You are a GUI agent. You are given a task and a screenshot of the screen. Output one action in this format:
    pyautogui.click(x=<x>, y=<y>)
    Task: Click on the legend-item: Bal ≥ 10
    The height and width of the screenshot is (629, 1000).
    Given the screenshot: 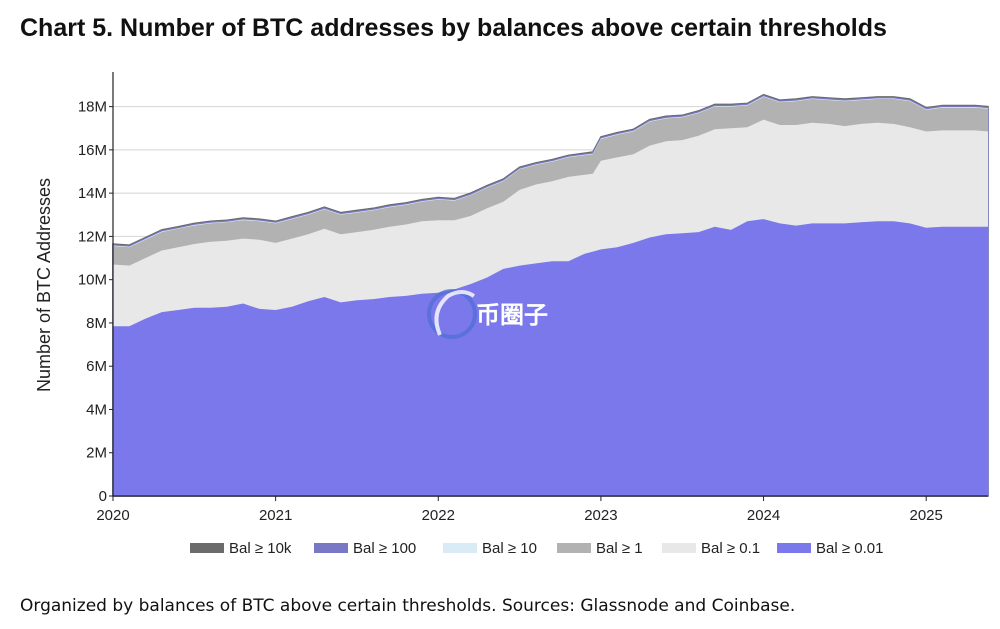 What is the action you would take?
    pyautogui.click(x=490, y=548)
    